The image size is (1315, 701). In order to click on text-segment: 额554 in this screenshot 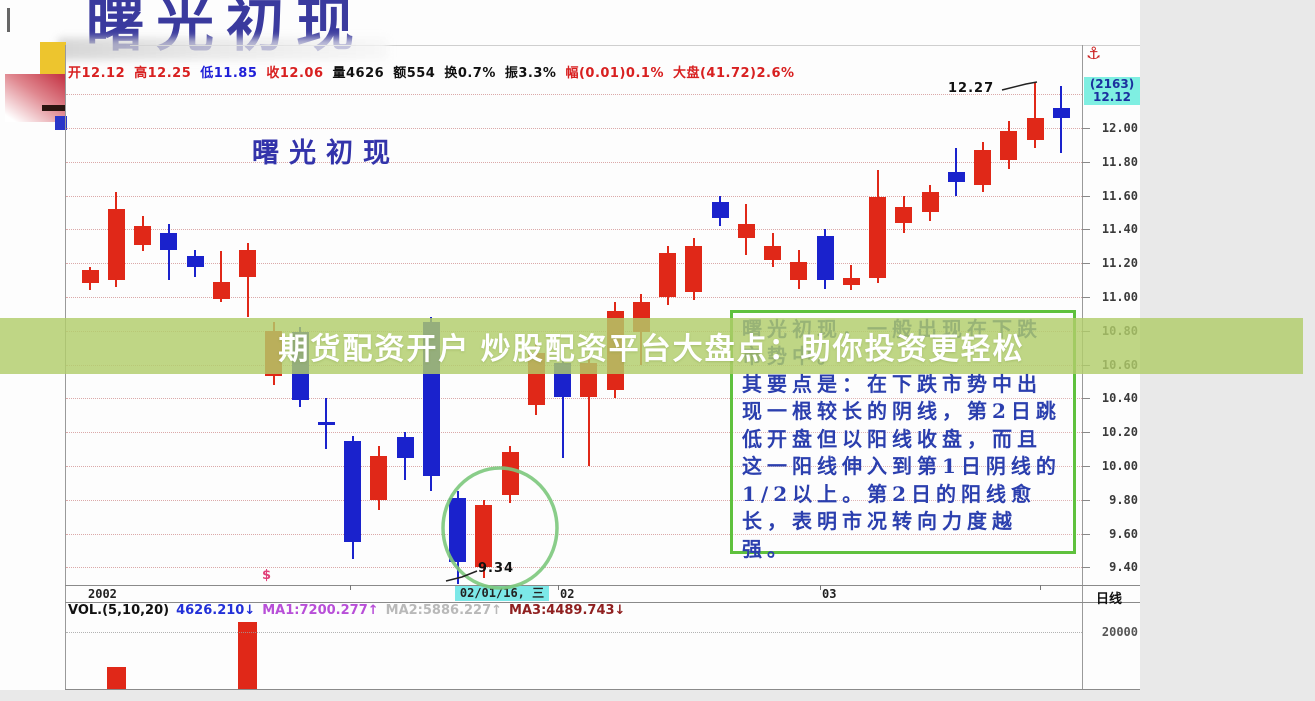, I will do `click(414, 73)`.